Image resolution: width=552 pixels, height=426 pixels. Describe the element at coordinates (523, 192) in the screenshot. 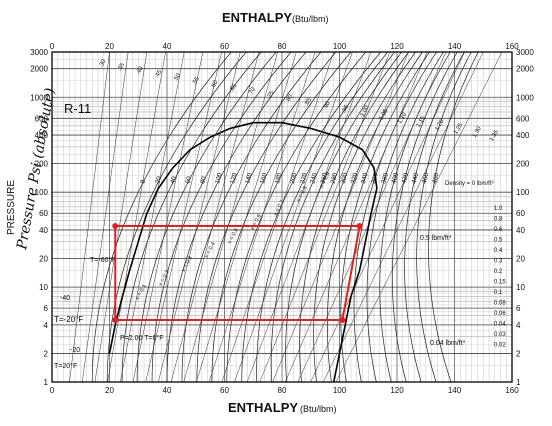

I see `y-tick-label-right: 100` at that location.